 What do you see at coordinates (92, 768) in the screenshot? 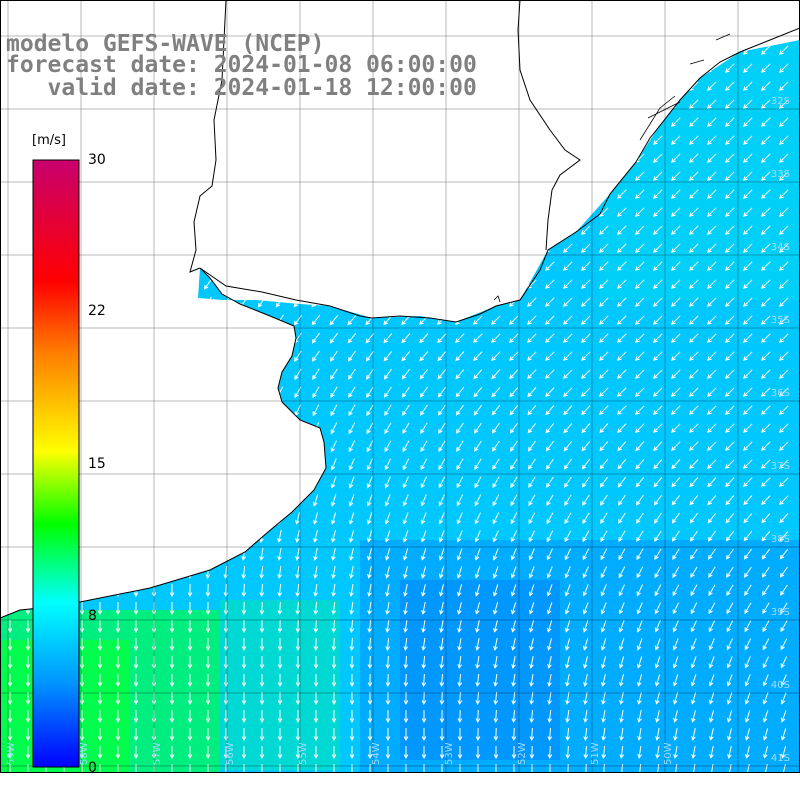
I see `colorbar-tick-0: 0` at bounding box center [92, 768].